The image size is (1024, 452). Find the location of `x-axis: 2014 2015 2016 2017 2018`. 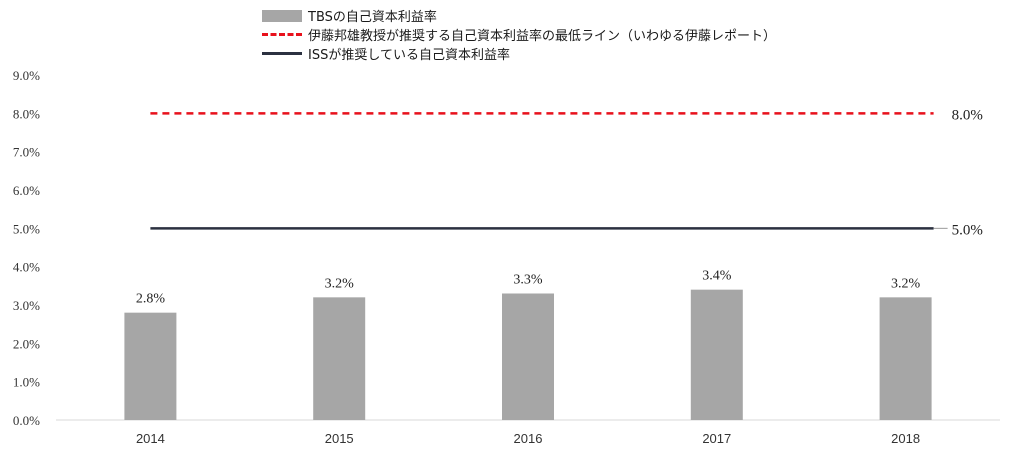

x-axis: 2014 2015 2016 2017 2018 is located at coordinates (528, 438).